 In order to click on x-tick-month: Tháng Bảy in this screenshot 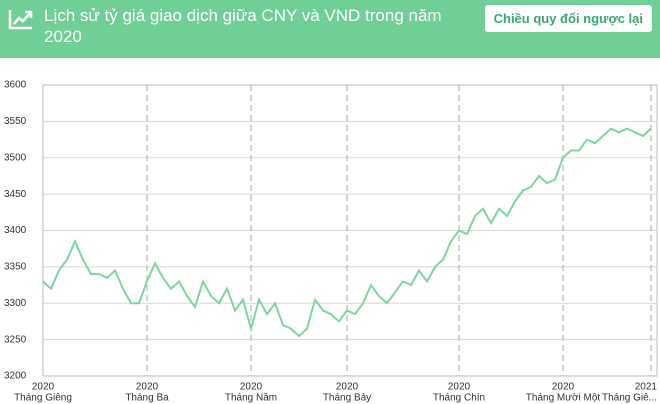, I will do `click(347, 398)`.